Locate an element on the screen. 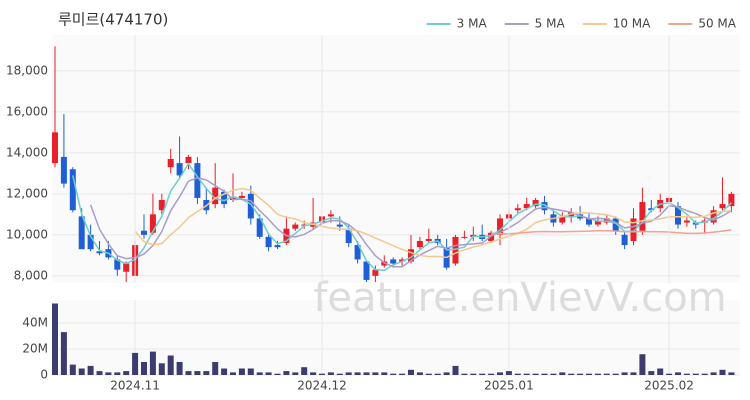 This screenshot has height=400, width=750. y-tick-label: 14,000 is located at coordinates (27, 152).